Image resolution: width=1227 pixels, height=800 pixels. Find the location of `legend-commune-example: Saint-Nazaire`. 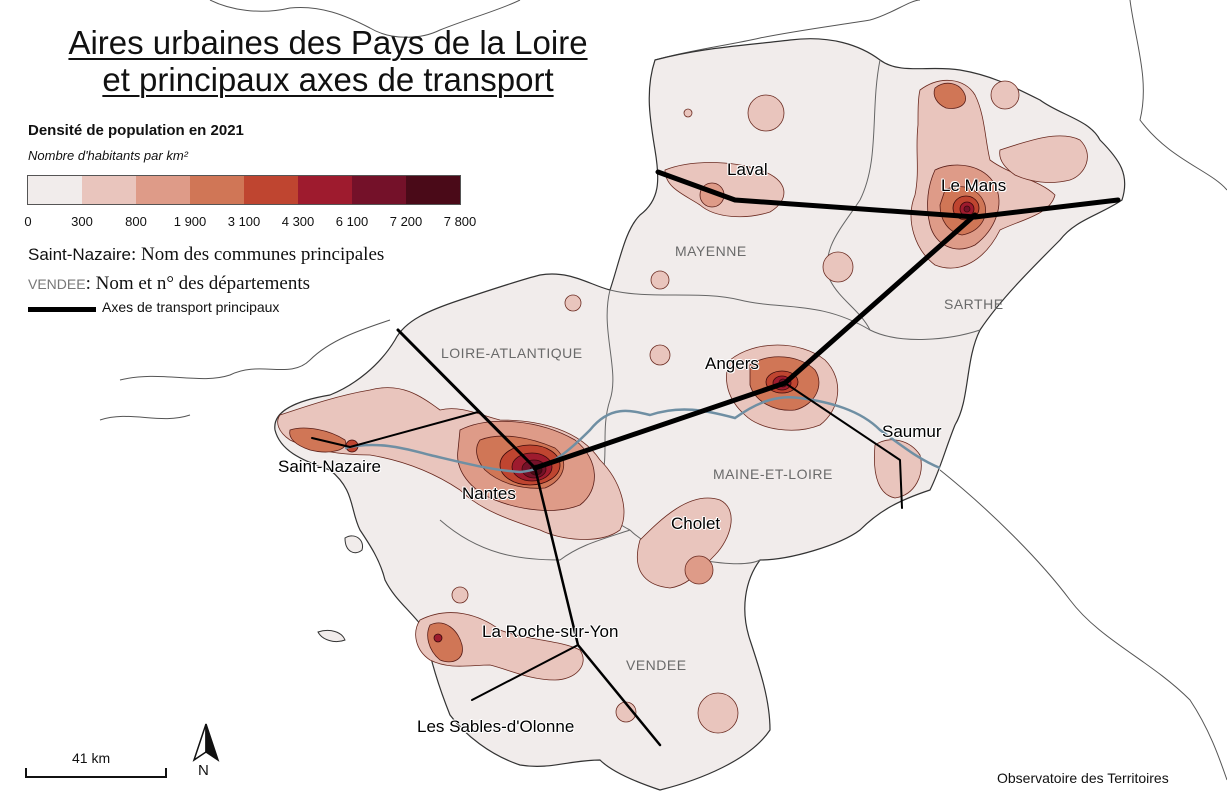

legend-commune-example: Saint-Nazaire is located at coordinates (79, 254).